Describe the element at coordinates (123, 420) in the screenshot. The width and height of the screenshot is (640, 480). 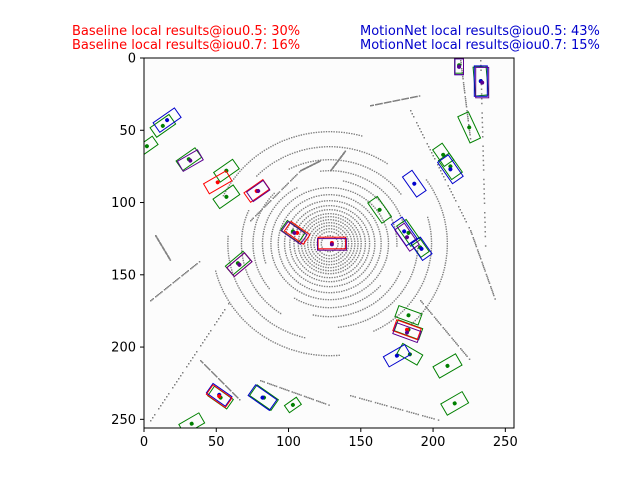
I see `y-tick-label: 250` at that location.